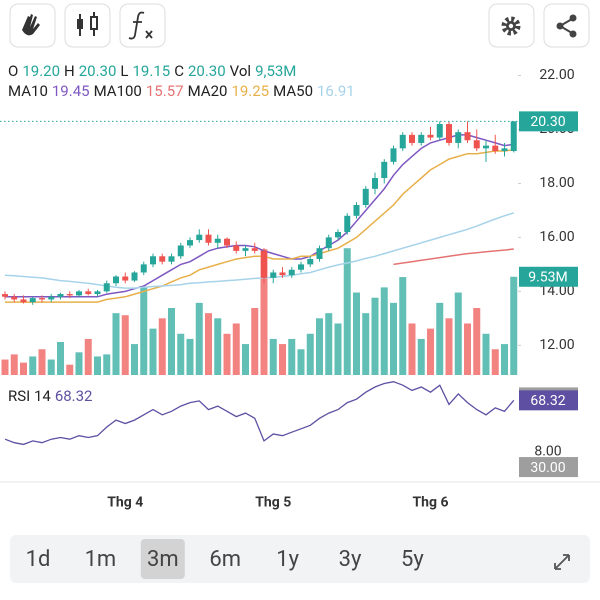 Image resolution: width=600 pixels, height=600 pixels. I want to click on indicator-button, so click(87, 25).